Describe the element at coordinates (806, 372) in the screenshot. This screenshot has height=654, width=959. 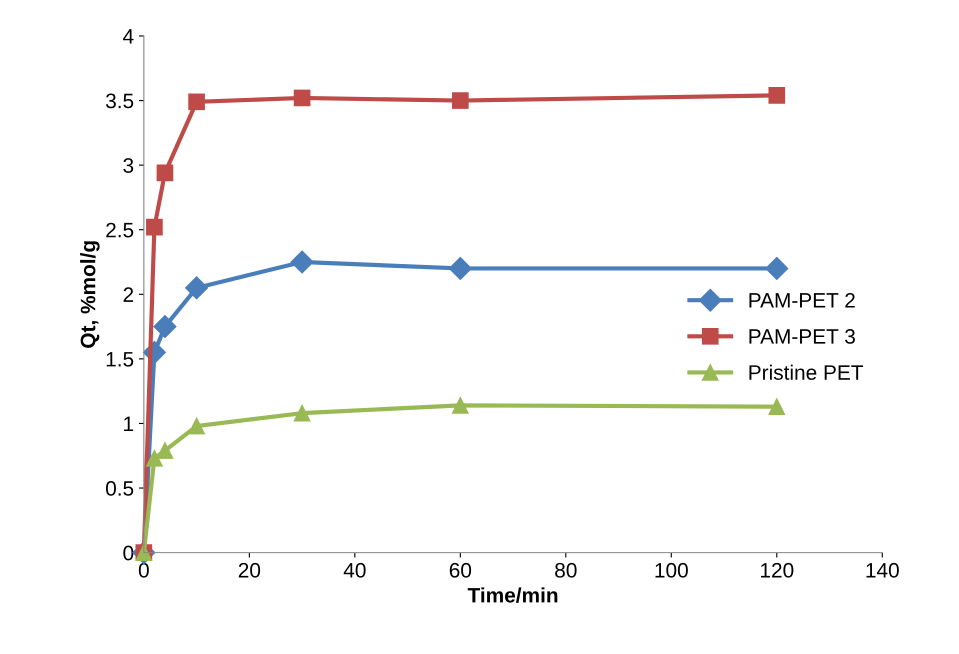
I see `legend-label: Pristine PET` at that location.